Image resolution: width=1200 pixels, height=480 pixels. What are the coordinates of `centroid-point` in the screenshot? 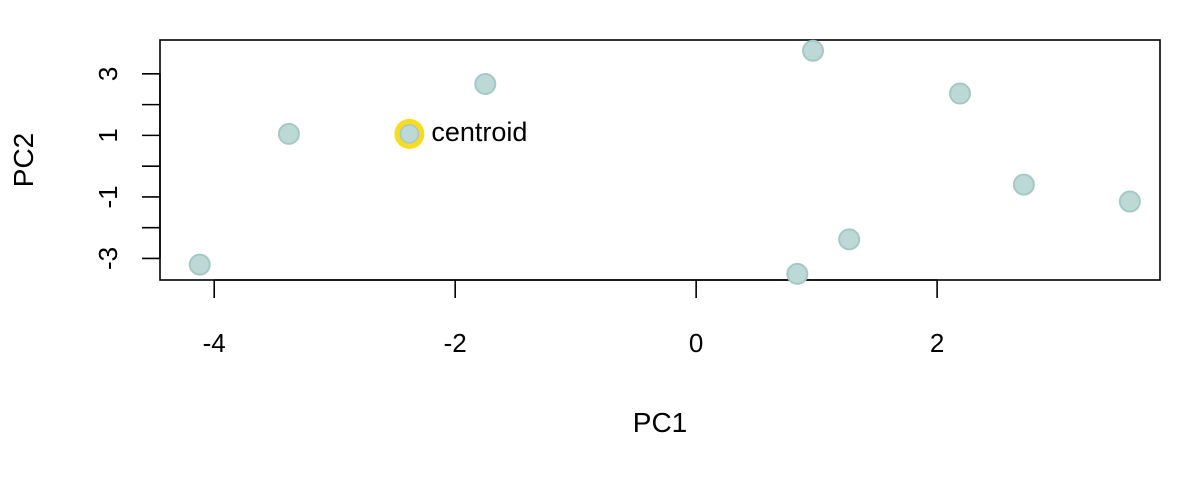 It's located at (409, 134).